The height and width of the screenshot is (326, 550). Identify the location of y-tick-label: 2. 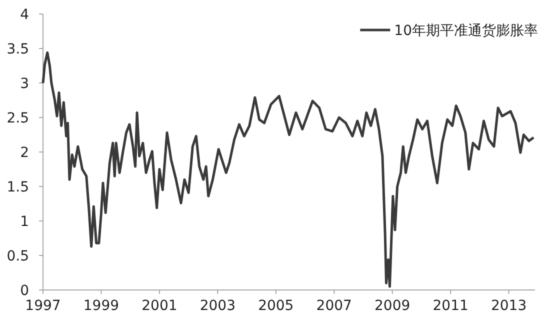
(24, 153).